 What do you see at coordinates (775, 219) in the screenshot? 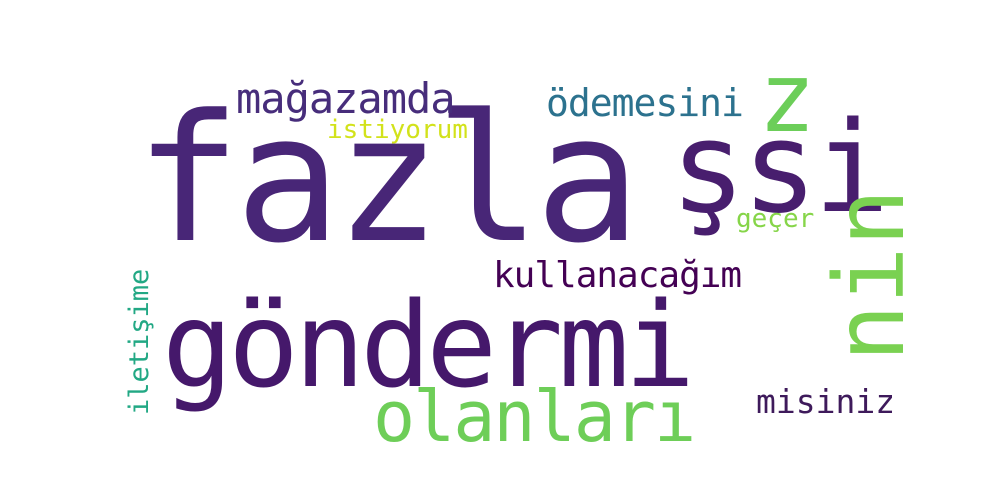
I see `word-gecer: geçer` at bounding box center [775, 219].